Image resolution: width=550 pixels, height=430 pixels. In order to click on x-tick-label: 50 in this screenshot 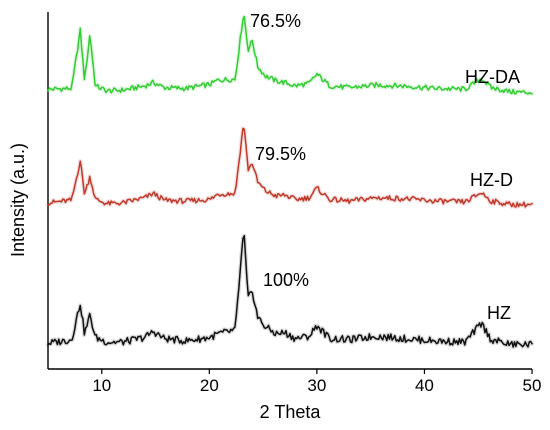, I will do `click(532, 385)`.